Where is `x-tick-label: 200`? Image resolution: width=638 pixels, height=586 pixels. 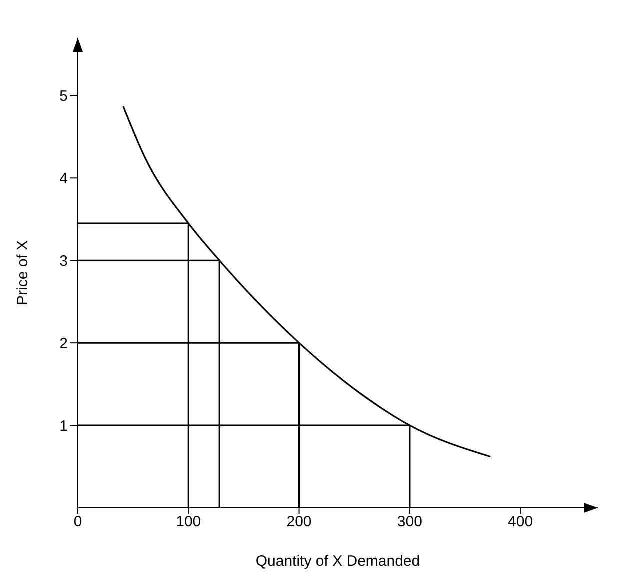
x-tick-label: 200 is located at coordinates (299, 522).